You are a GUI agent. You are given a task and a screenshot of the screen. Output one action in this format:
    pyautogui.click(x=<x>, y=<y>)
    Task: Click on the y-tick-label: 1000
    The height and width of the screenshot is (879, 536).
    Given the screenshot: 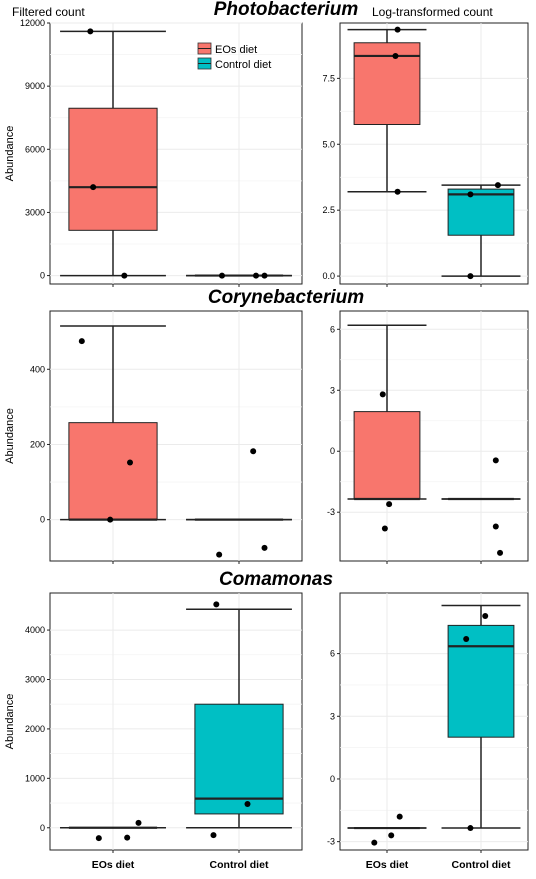 What is the action you would take?
    pyautogui.click(x=35, y=778)
    